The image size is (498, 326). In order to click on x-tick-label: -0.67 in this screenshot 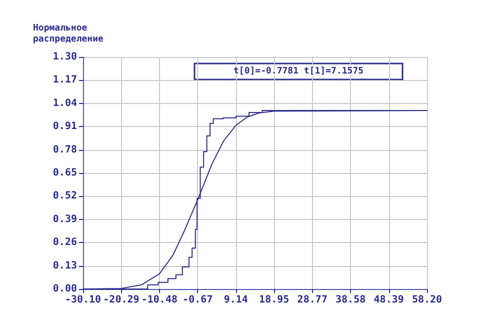, I will do `click(197, 300)`.